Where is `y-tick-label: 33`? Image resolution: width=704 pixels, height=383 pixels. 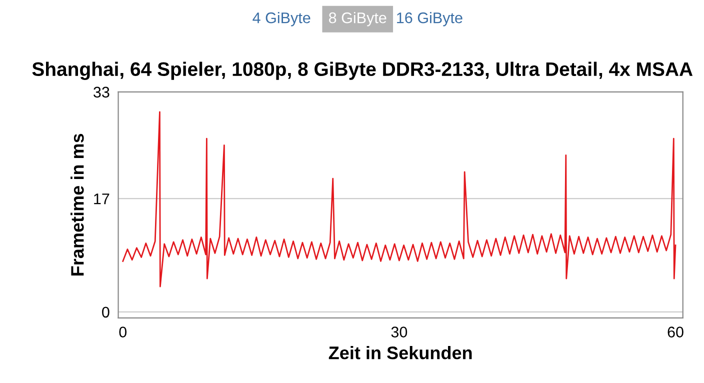 y-tick-label: 33 is located at coordinates (102, 92).